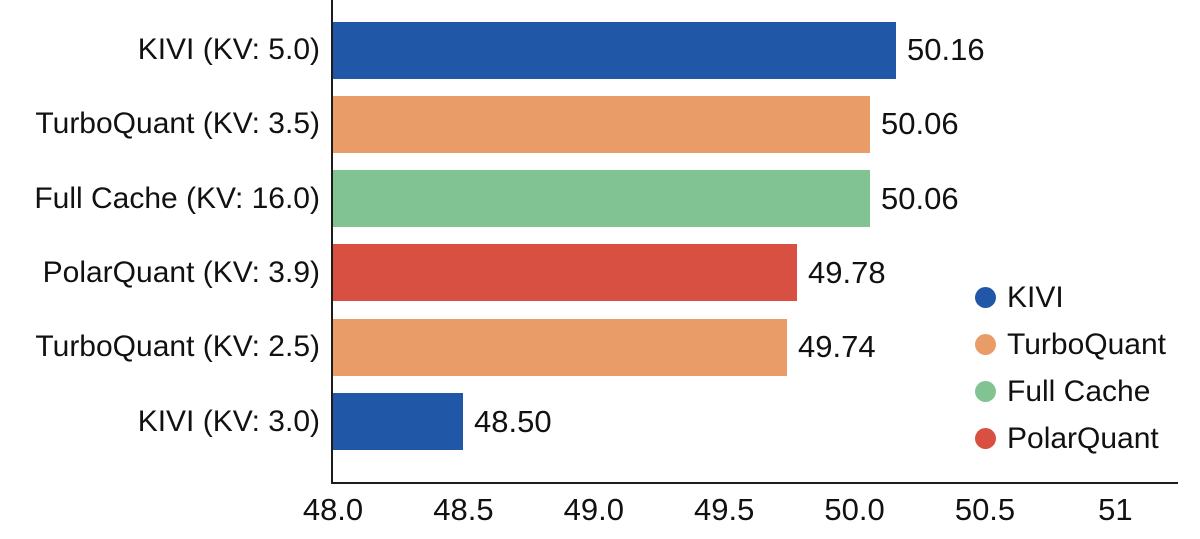  Describe the element at coordinates (847, 272) in the screenshot. I see `value-label: 49.78` at that location.